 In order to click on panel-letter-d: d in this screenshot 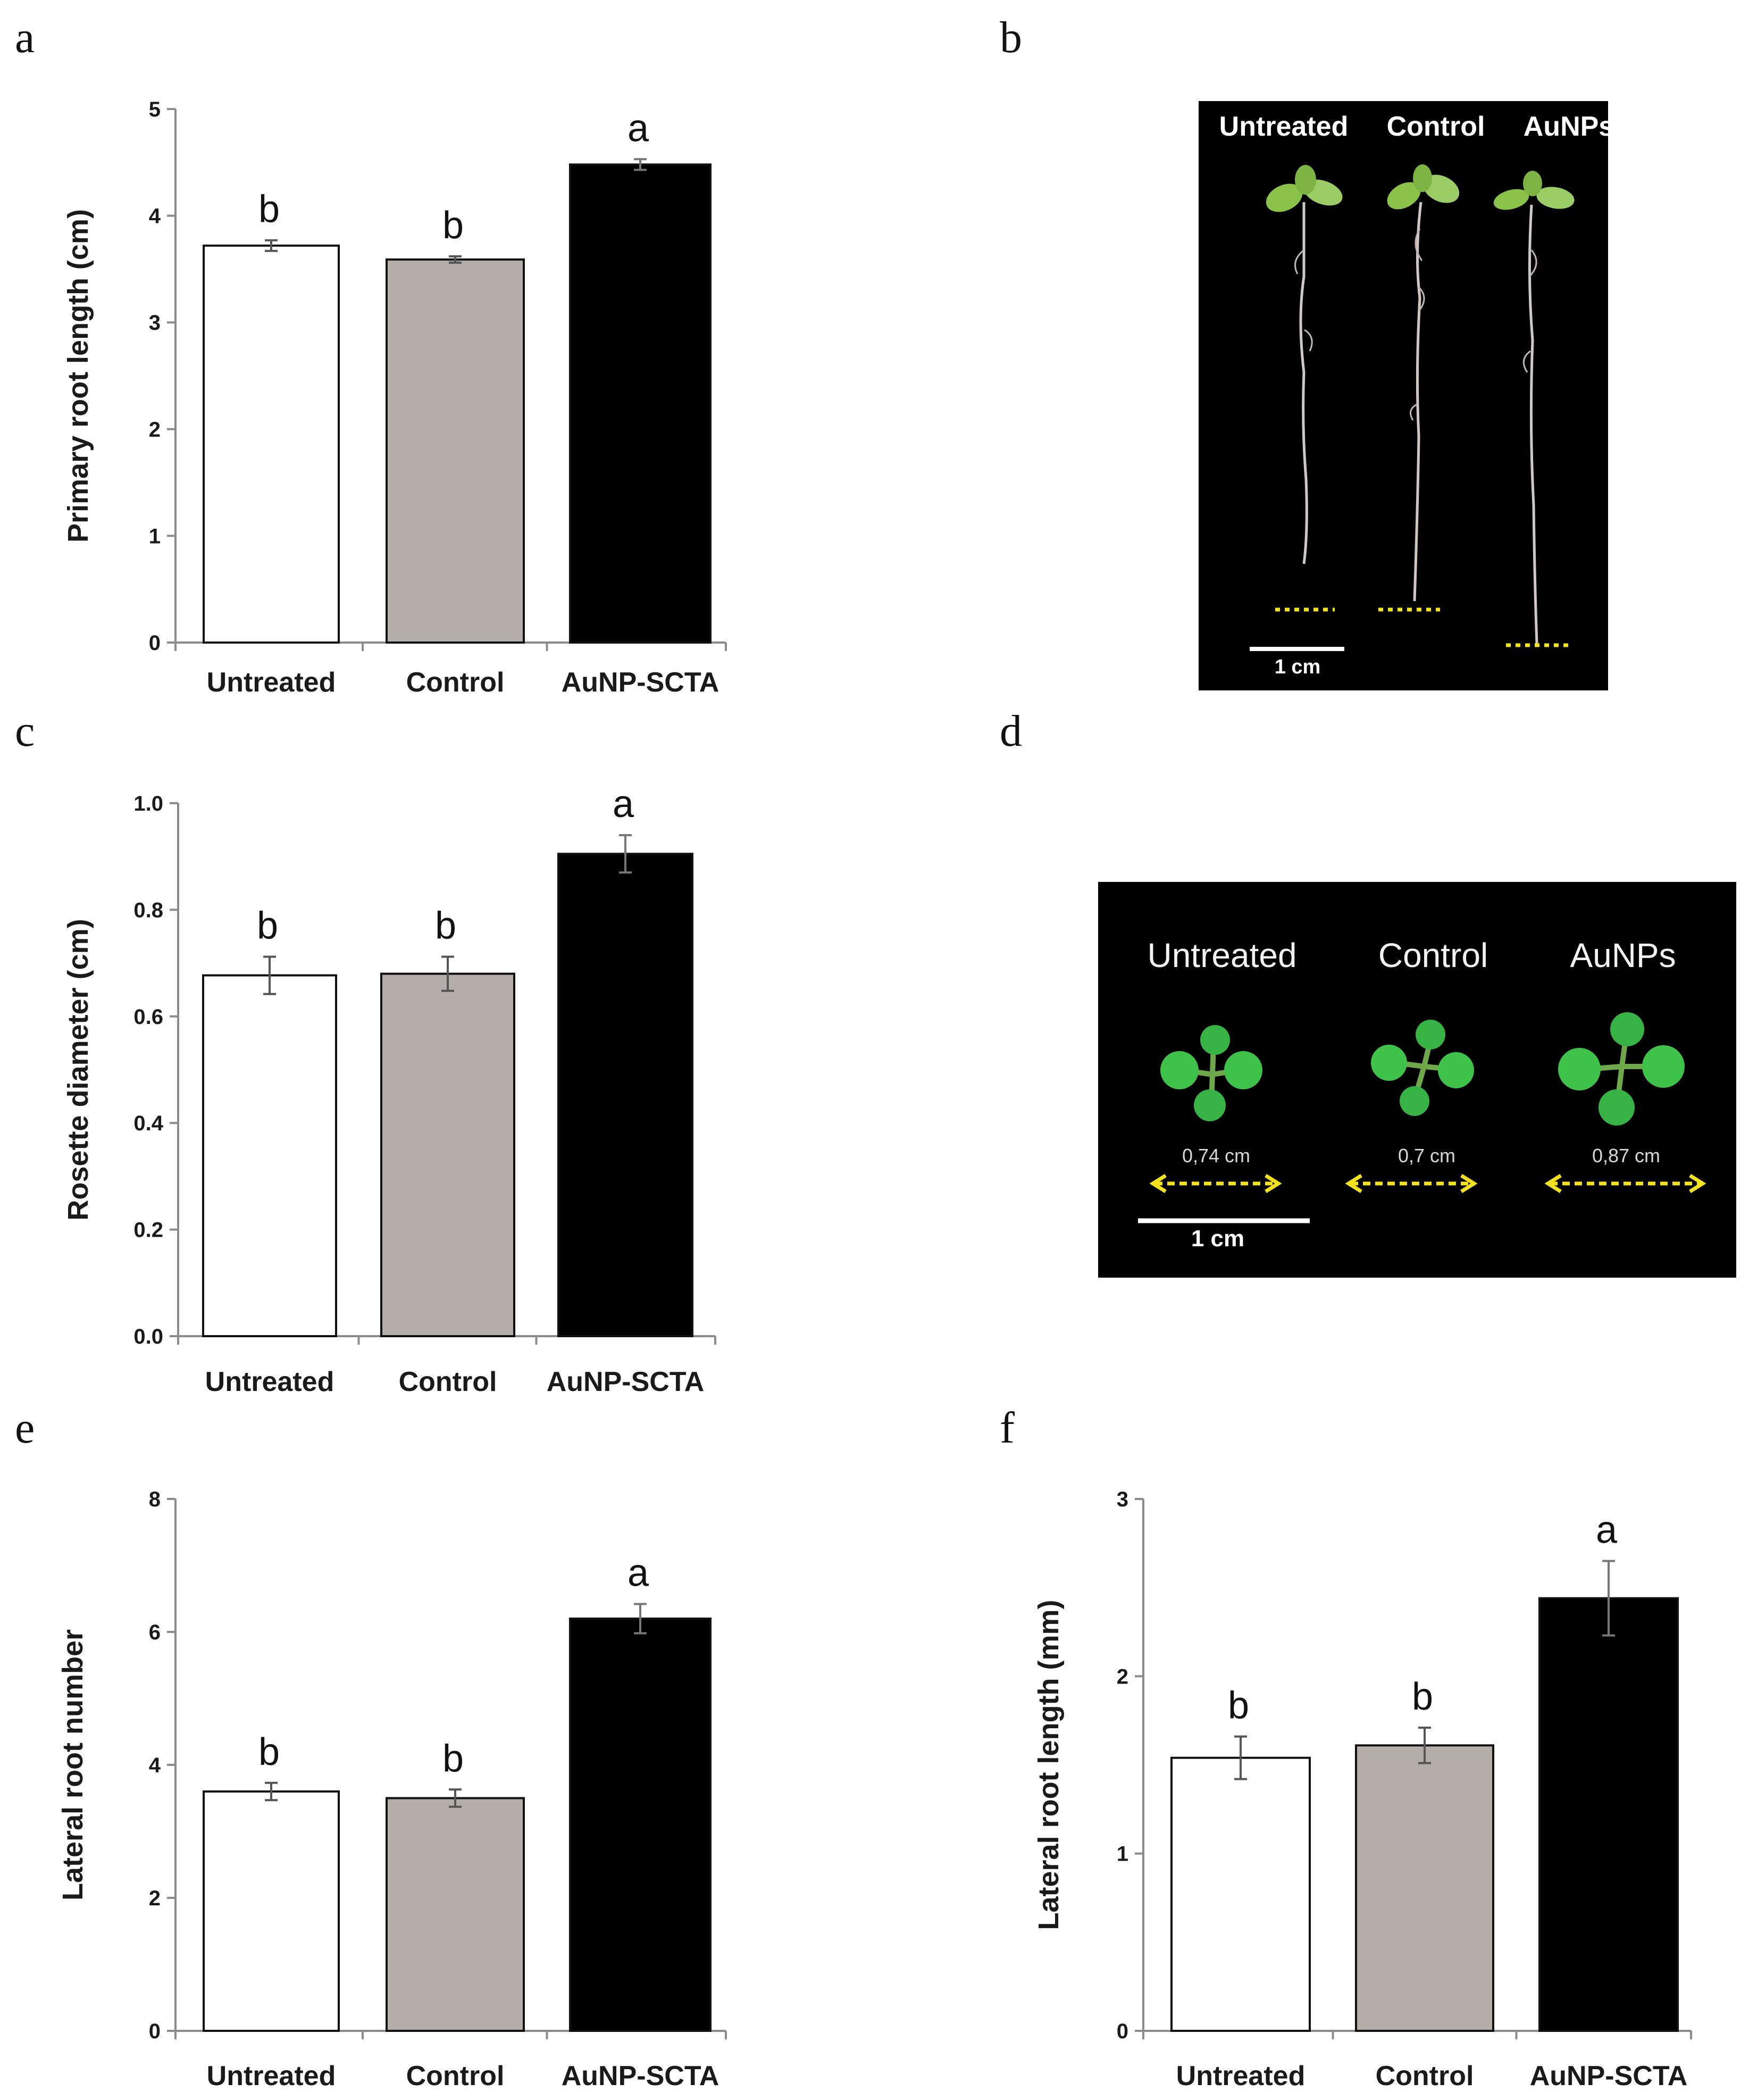, I will do `click(1011, 731)`.